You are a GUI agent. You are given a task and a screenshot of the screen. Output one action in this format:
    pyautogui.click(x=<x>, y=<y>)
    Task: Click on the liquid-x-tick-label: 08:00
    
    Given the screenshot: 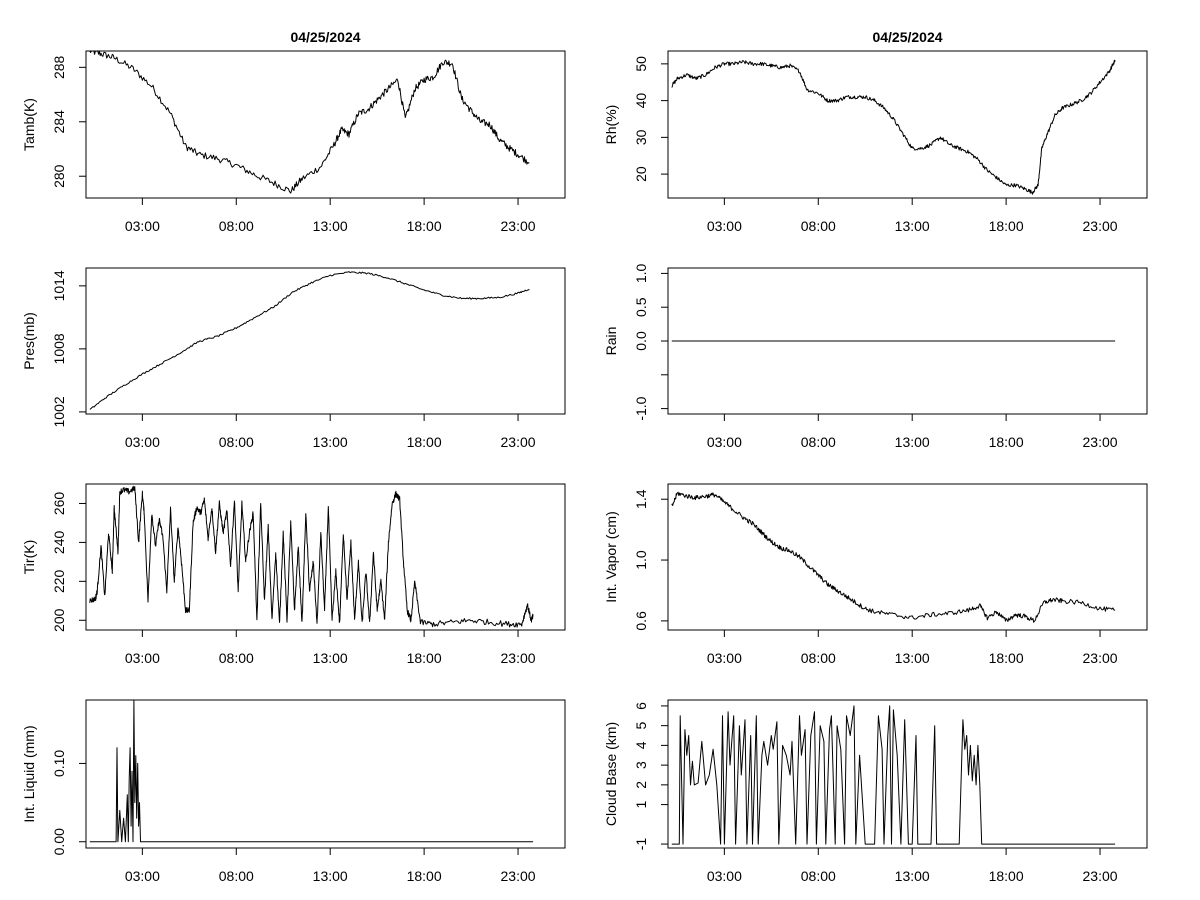 What is the action you would take?
    pyautogui.click(x=236, y=876)
    